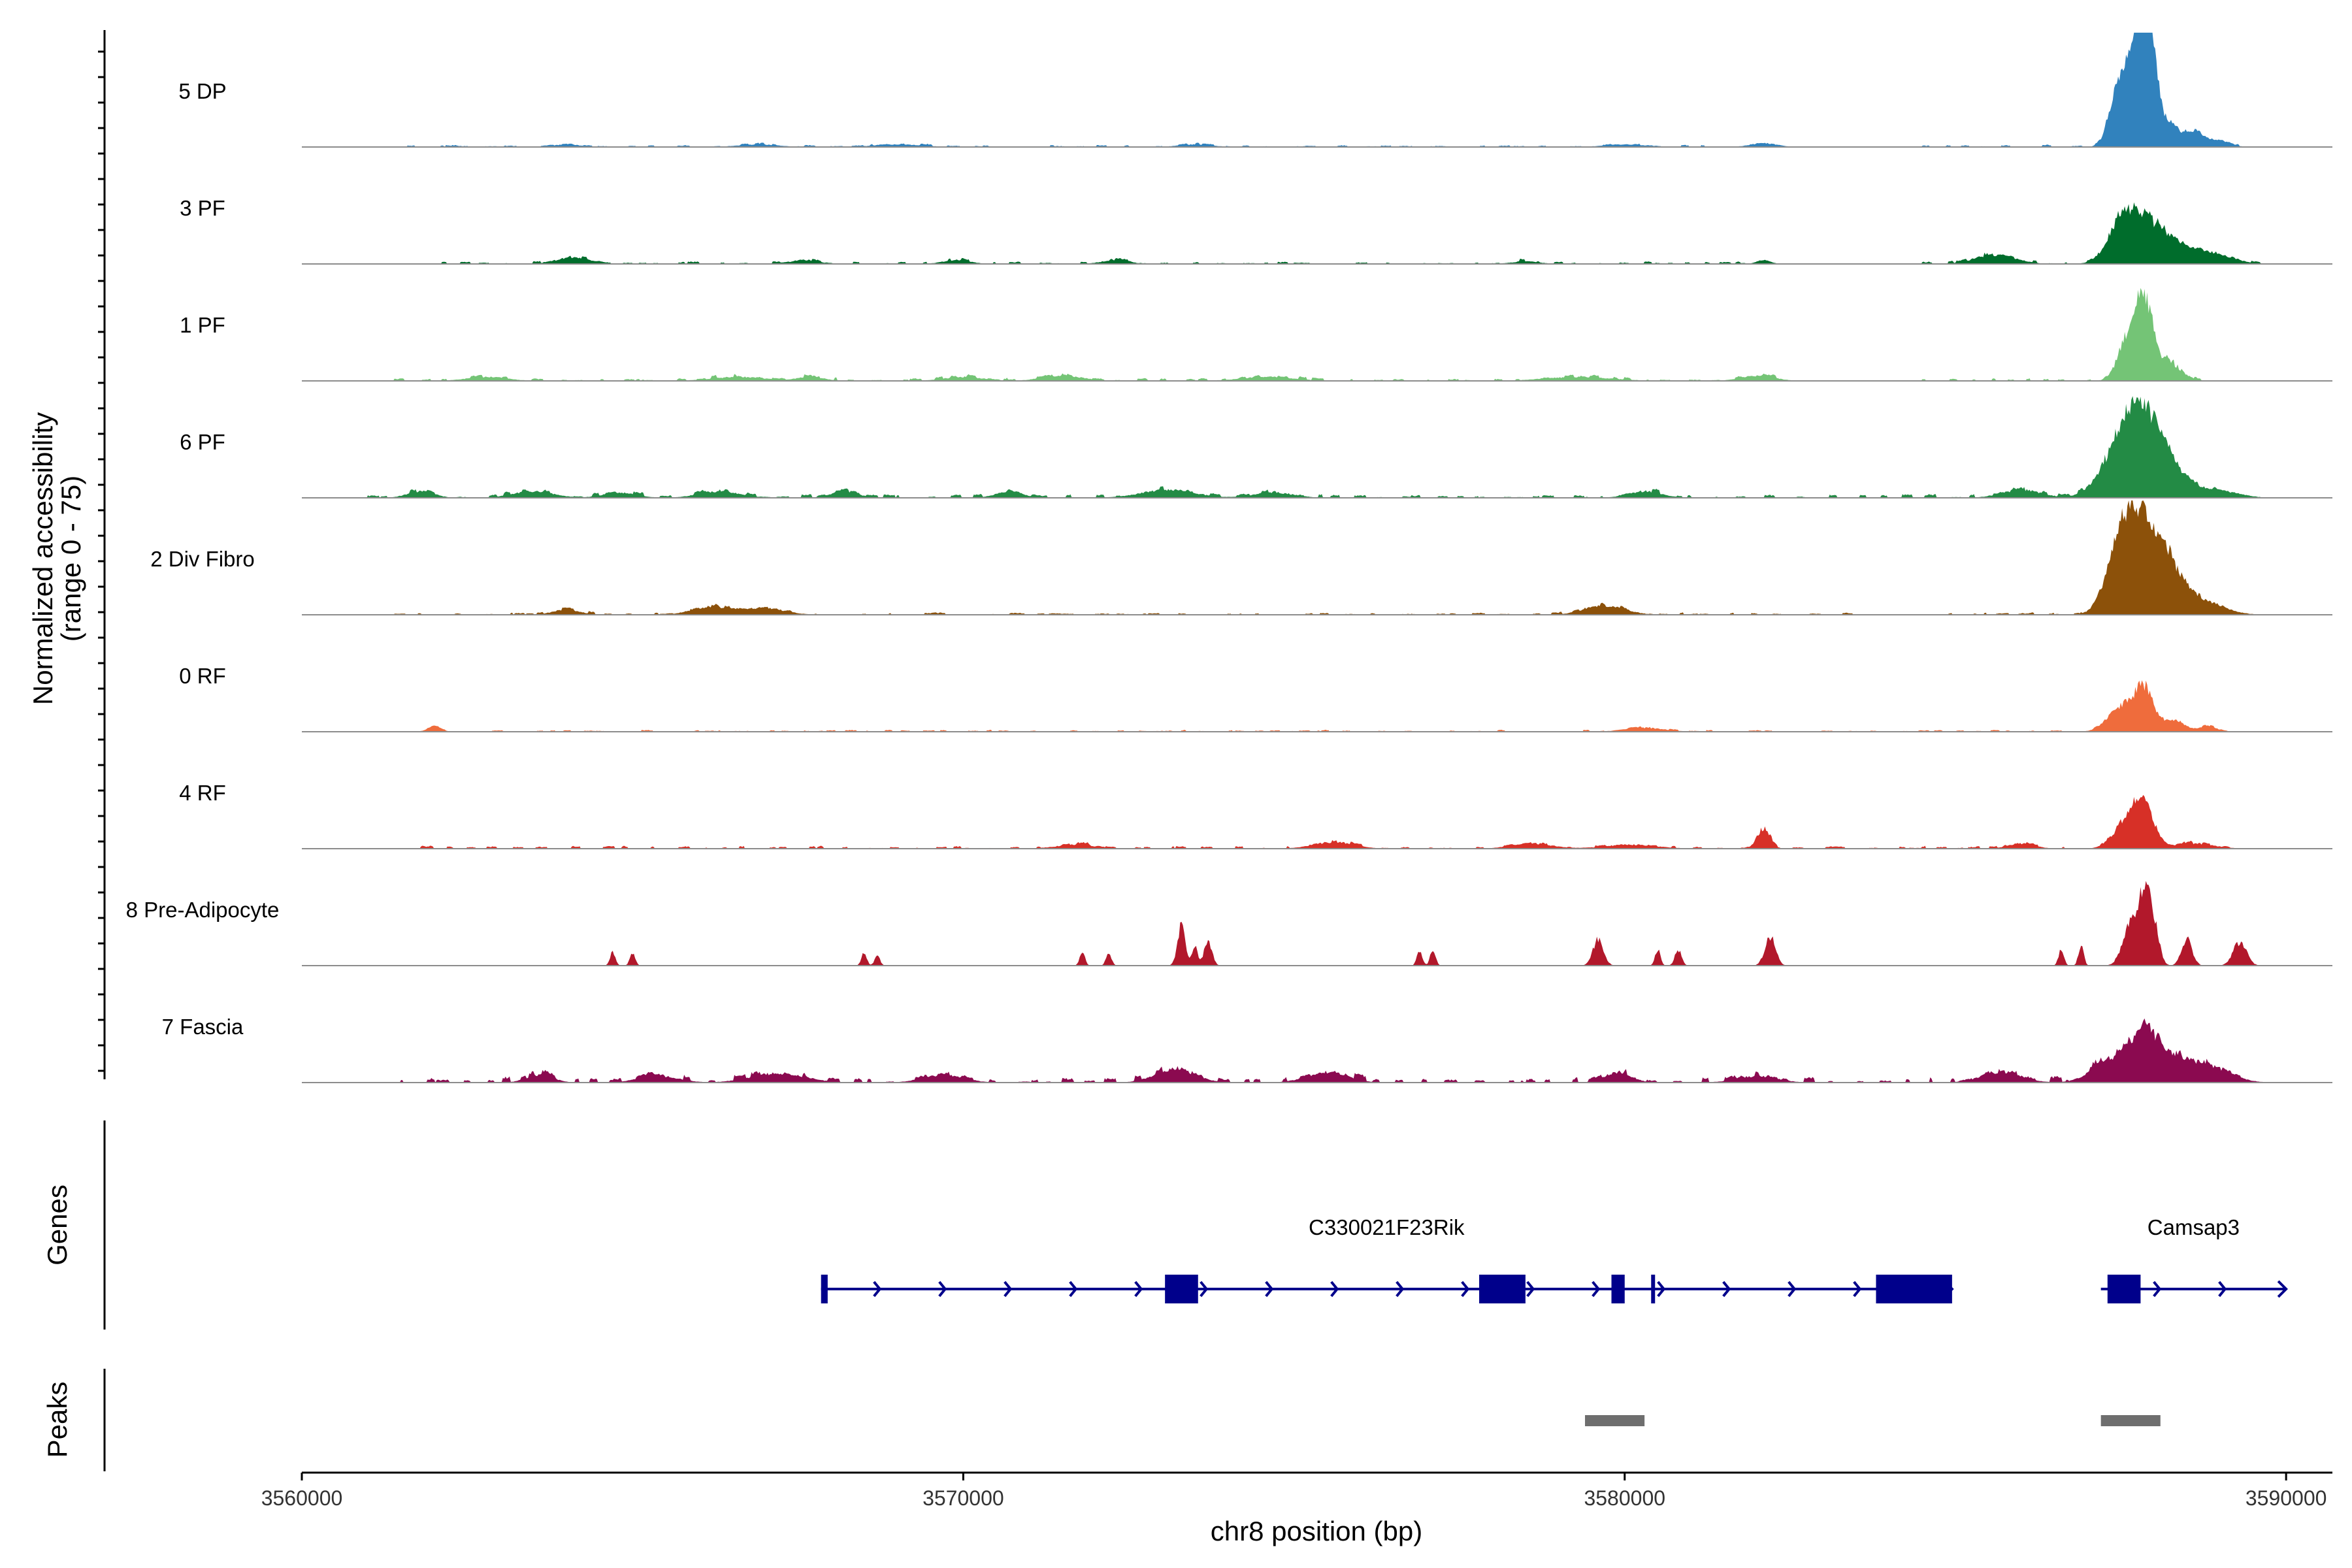 The width and height of the screenshot is (2352, 1568). Describe the element at coordinates (302, 1498) in the screenshot. I see `x-tick-label: 3560000` at that location.